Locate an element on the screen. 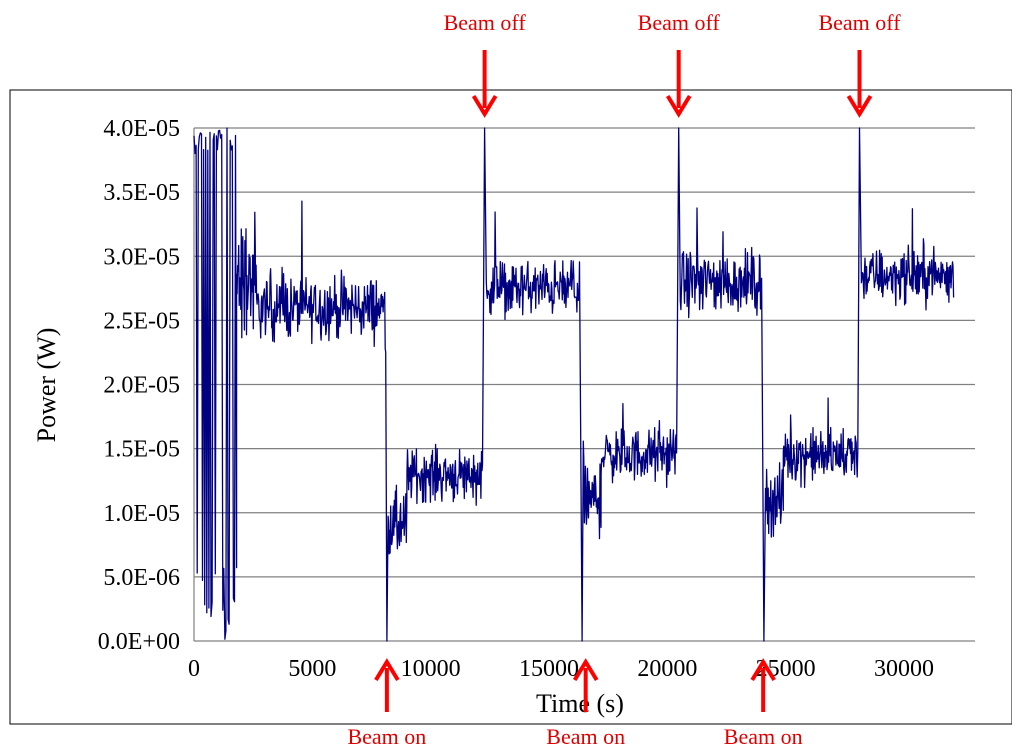 This screenshot has width=1012, height=753. x-tick-label: 5000 is located at coordinates (312, 669).